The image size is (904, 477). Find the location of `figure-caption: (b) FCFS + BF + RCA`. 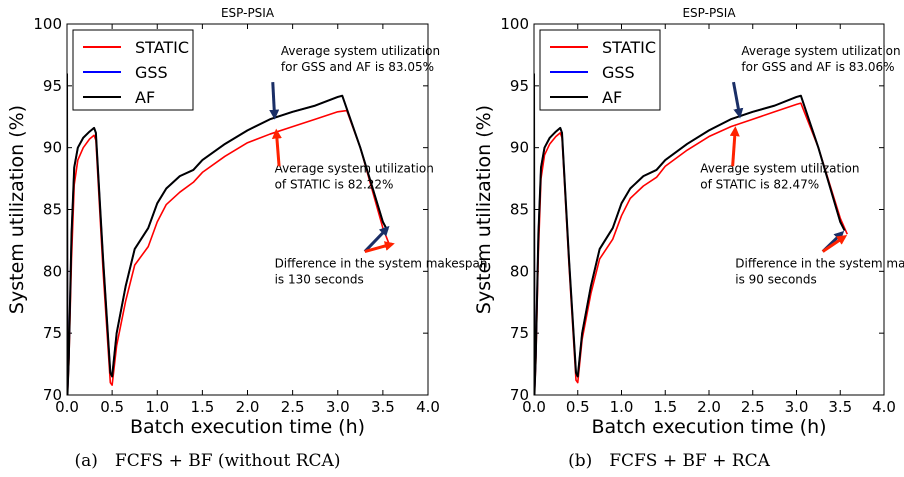

figure-caption: (b) FCFS + BF + RCA is located at coordinates (669, 461).